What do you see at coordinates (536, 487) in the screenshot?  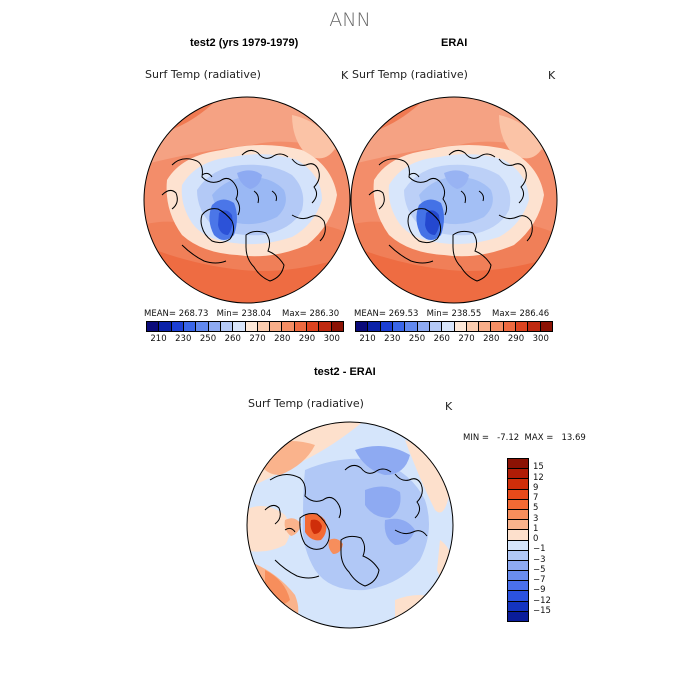 I see `diff-colorbar-tick-label: 9` at bounding box center [536, 487].